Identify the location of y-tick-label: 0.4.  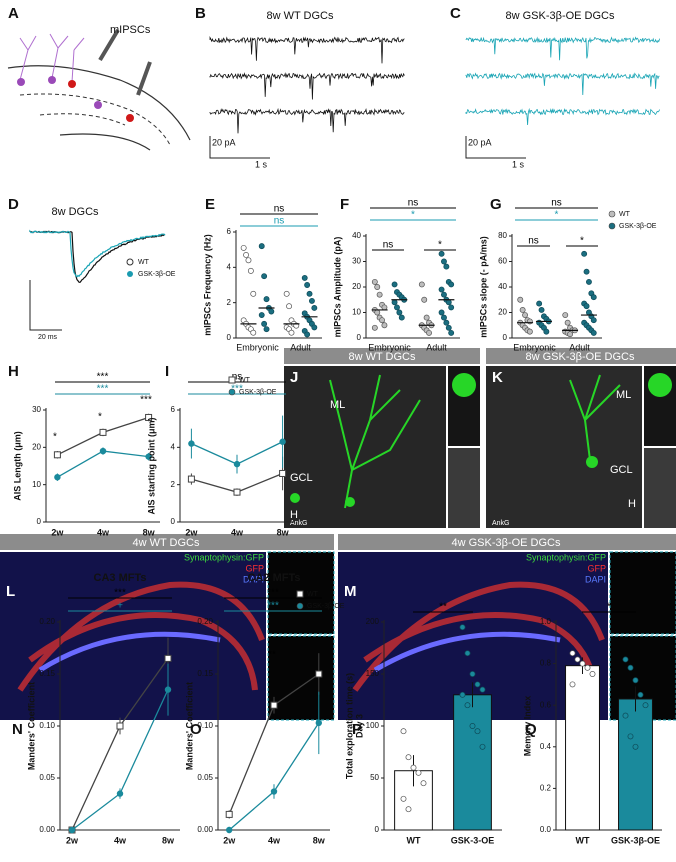
(546, 746).